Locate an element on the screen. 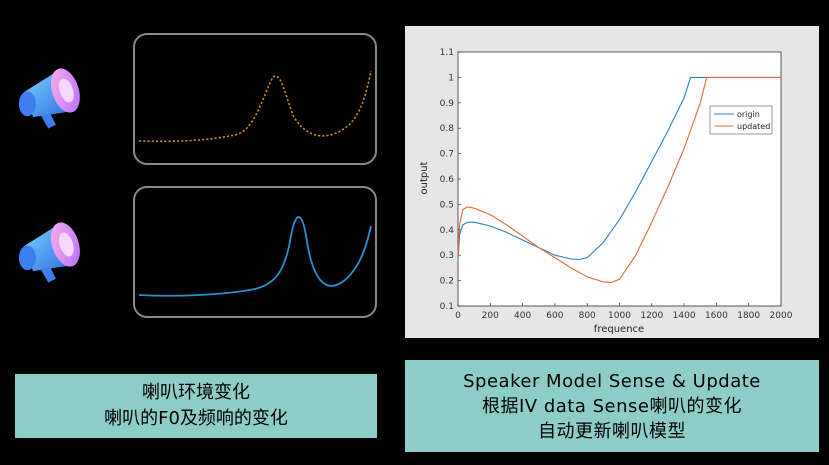  bottom-curve-path is located at coordinates (255, 256).